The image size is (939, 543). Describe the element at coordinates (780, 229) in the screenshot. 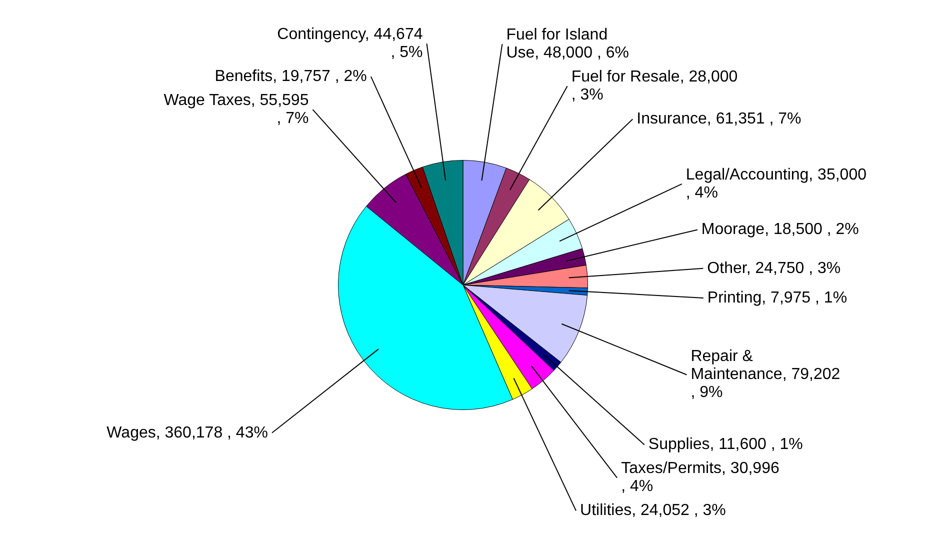

I see `slice-label: Moorage, 18,500 , 2%` at that location.